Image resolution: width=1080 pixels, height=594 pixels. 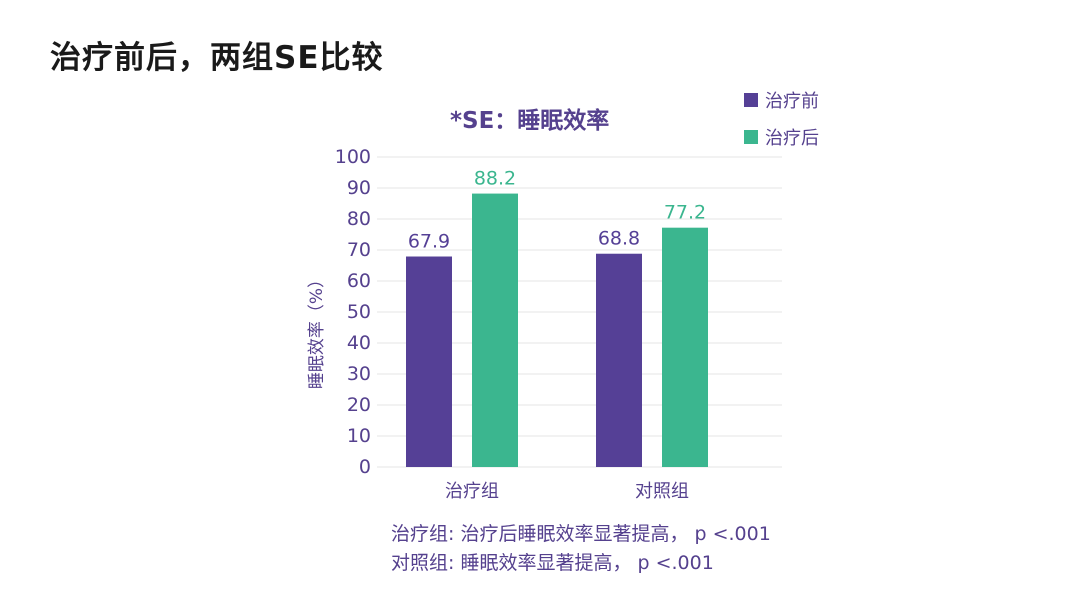 What do you see at coordinates (365, 467) in the screenshot?
I see `y-tick-label: 0` at bounding box center [365, 467].